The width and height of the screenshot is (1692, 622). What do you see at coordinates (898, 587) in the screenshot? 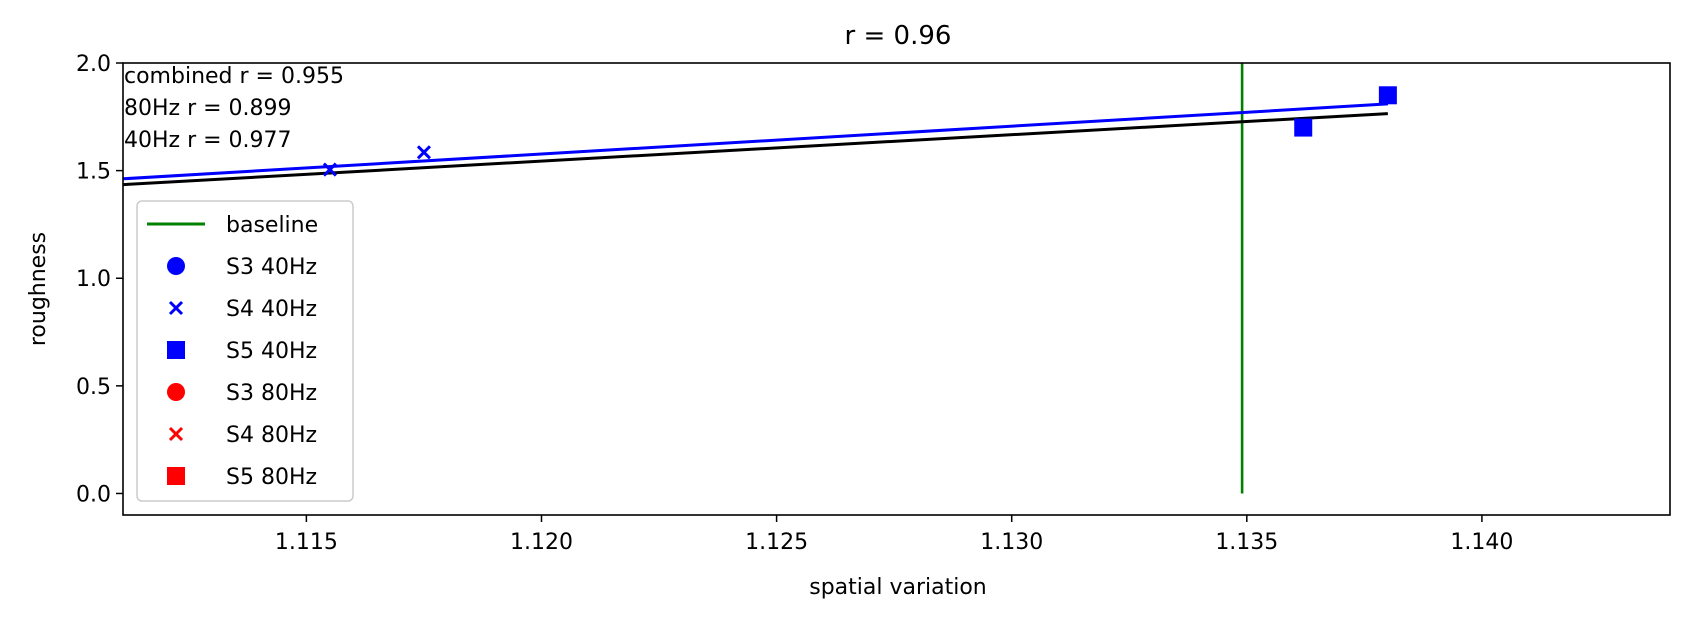
I see `x-axis-label: spatial variation` at bounding box center [898, 587].